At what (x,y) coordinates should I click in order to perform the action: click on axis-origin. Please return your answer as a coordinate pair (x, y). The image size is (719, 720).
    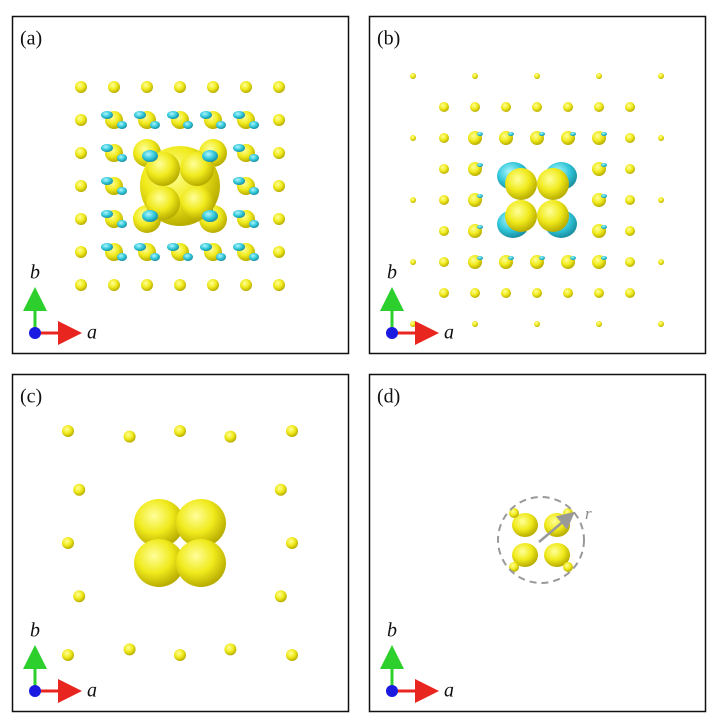
    Looking at the image, I should click on (392, 333).